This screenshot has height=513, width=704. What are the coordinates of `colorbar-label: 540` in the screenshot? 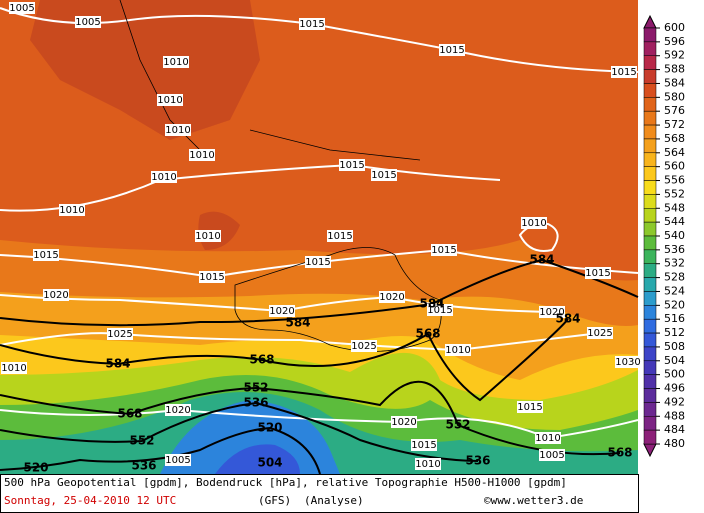 It's located at (674, 235).